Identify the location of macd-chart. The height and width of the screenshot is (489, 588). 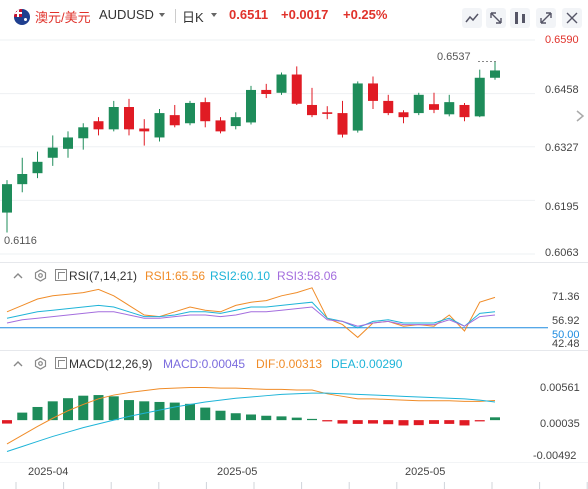
(251, 419).